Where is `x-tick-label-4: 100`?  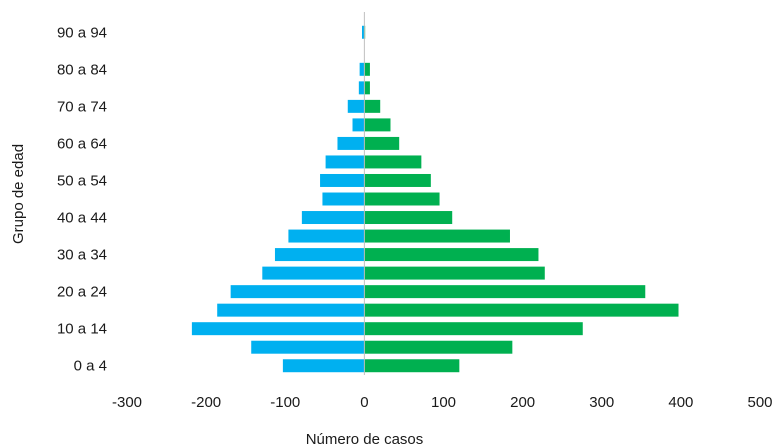
x-tick-label-4: 100 is located at coordinates (443, 402).